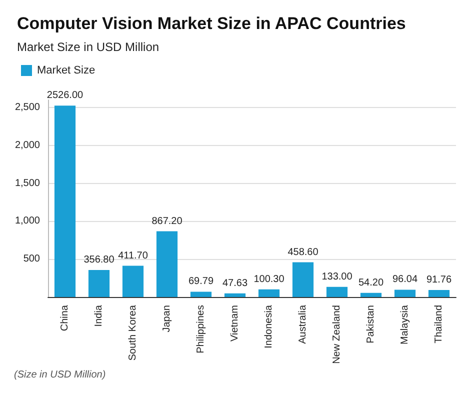 The image size is (474, 395). What do you see at coordinates (201, 282) in the screenshot?
I see `data-label: 69.79` at bounding box center [201, 282].